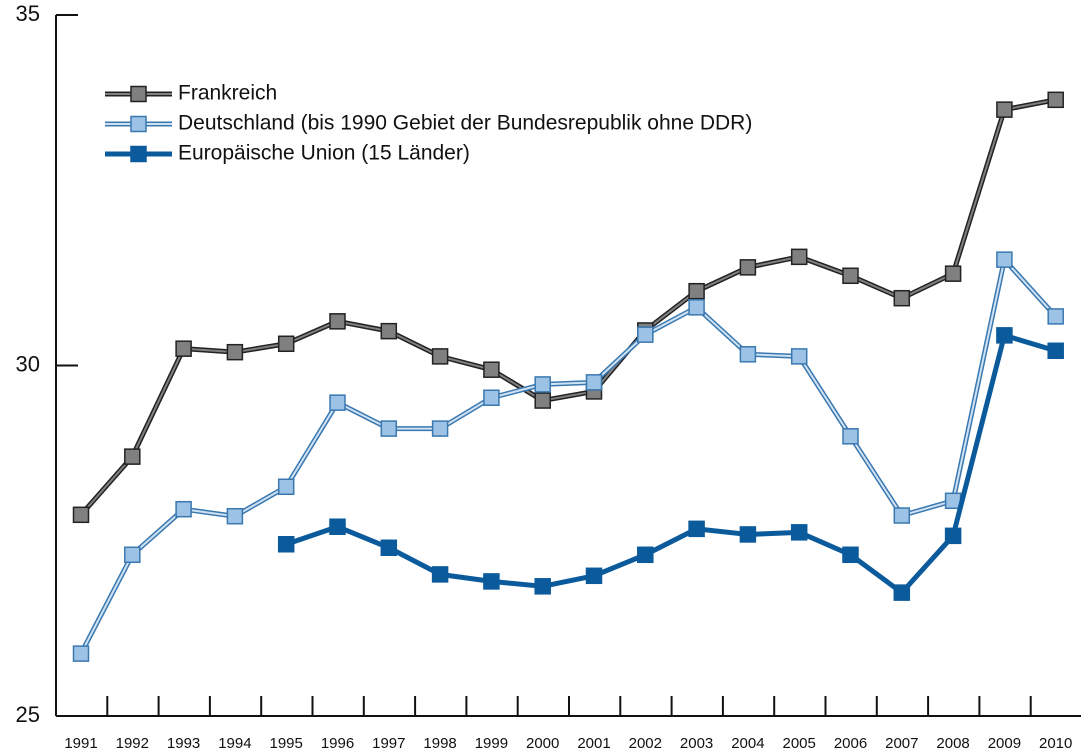 The height and width of the screenshot is (756, 1081). I want to click on x-tick-label: 2002, so click(645, 743).